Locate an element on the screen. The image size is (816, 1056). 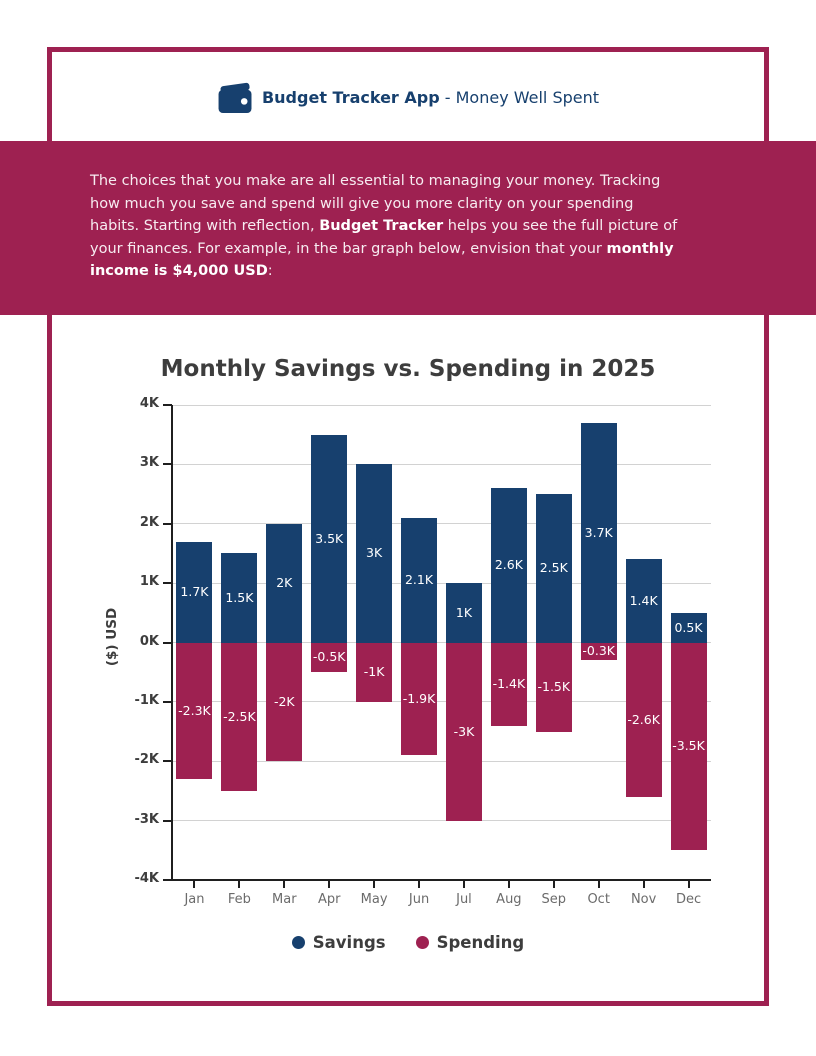
bar-value-label-spending-jan: -2.3K is located at coordinates (194, 710).